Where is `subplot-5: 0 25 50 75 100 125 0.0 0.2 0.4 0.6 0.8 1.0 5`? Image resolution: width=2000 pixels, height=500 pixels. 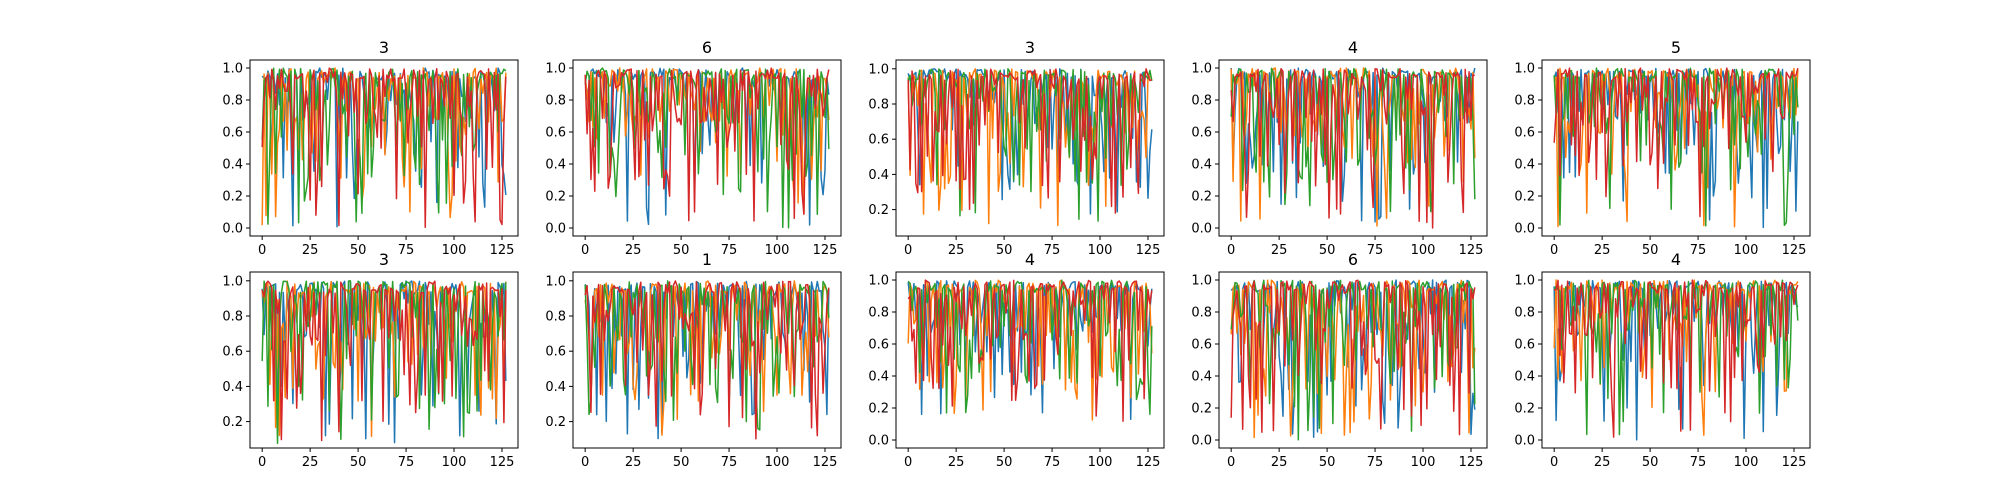 subplot-5: 0 25 50 75 100 125 0.0 0.2 0.4 0.6 0.8 1.0 5 is located at coordinates (1662, 148).